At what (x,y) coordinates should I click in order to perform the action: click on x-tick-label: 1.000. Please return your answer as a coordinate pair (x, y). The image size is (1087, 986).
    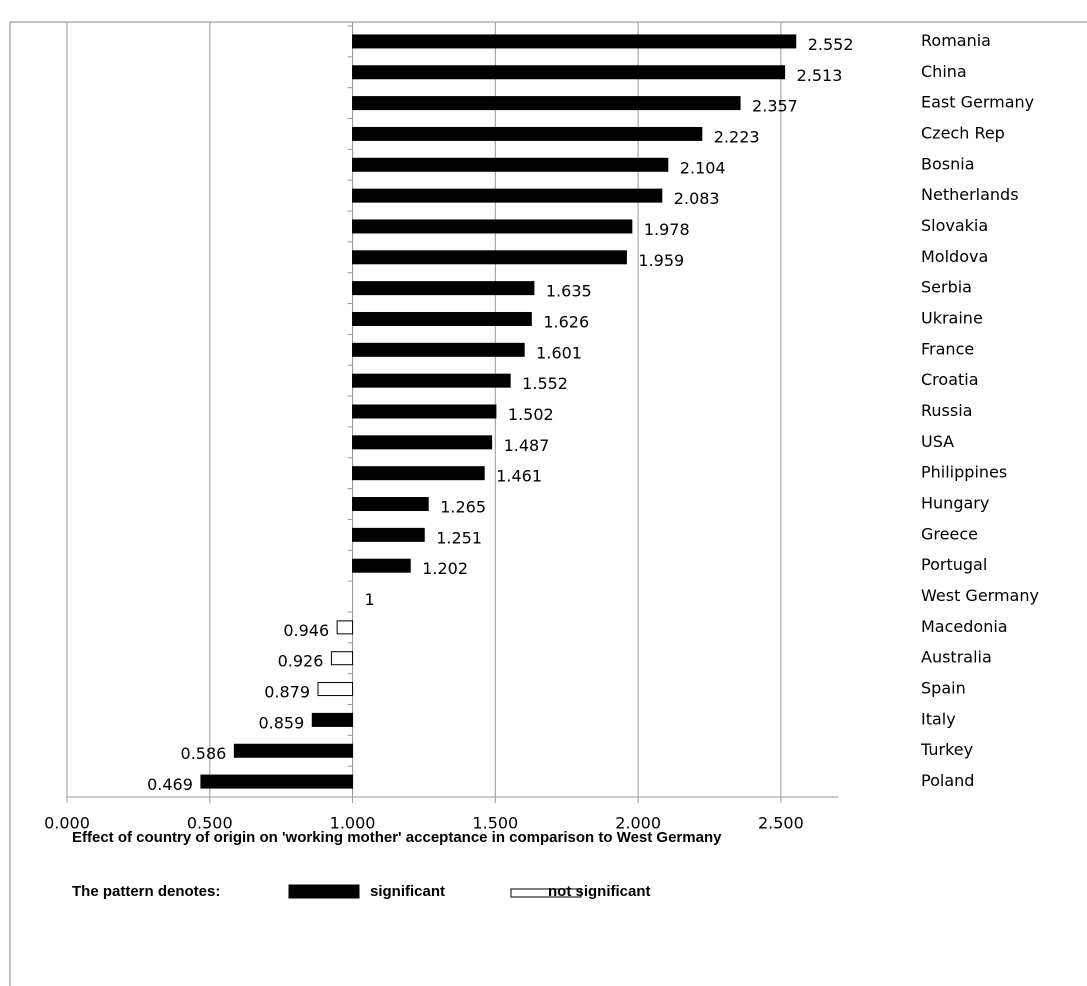
    Looking at the image, I should click on (353, 823).